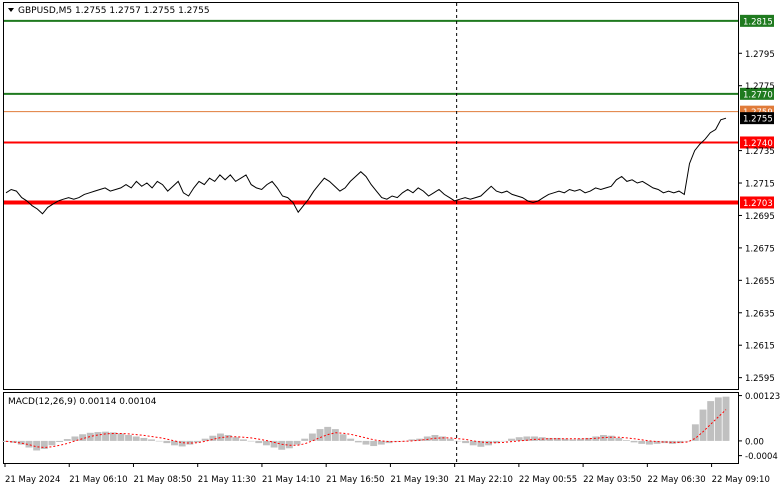  Describe the element at coordinates (760, 347) in the screenshot. I see `y-tick-label: 1.2615` at that location.